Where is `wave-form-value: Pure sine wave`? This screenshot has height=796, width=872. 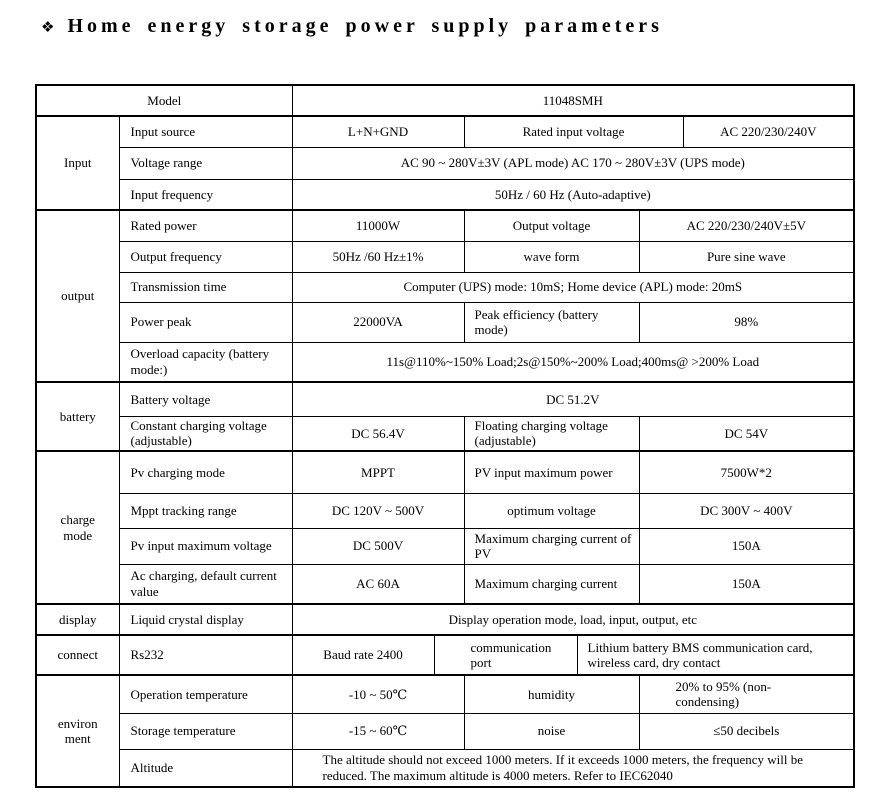 wave-form-value: Pure sine wave is located at coordinates (746, 256).